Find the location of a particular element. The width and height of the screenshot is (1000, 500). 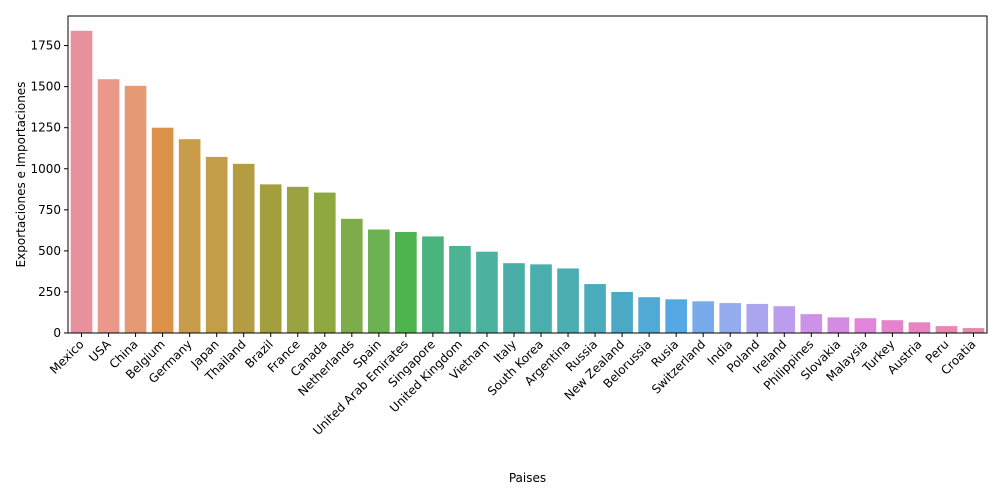

bar-austria is located at coordinates (919, 327).